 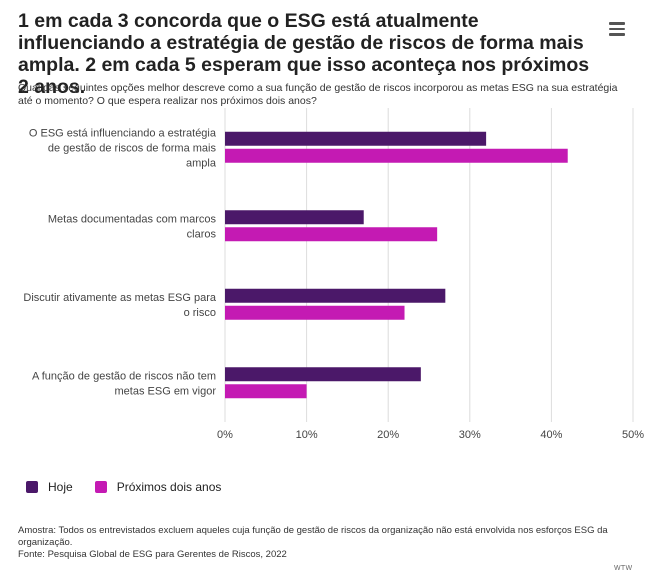 I want to click on category-label: o risco, so click(x=200, y=313).